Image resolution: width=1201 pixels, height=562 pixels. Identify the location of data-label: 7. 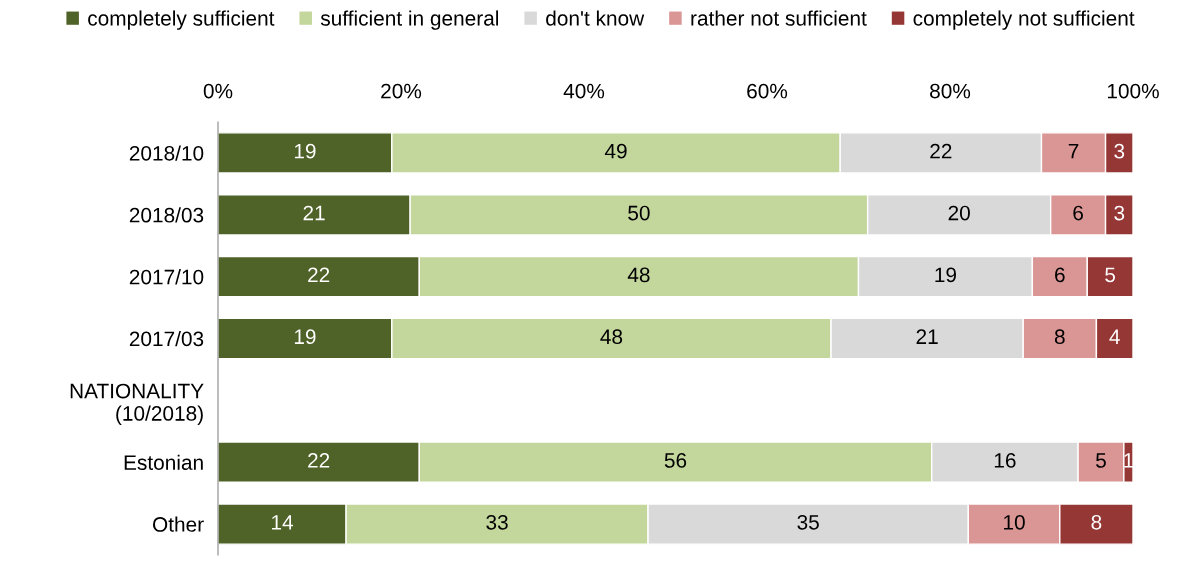
(1073, 151).